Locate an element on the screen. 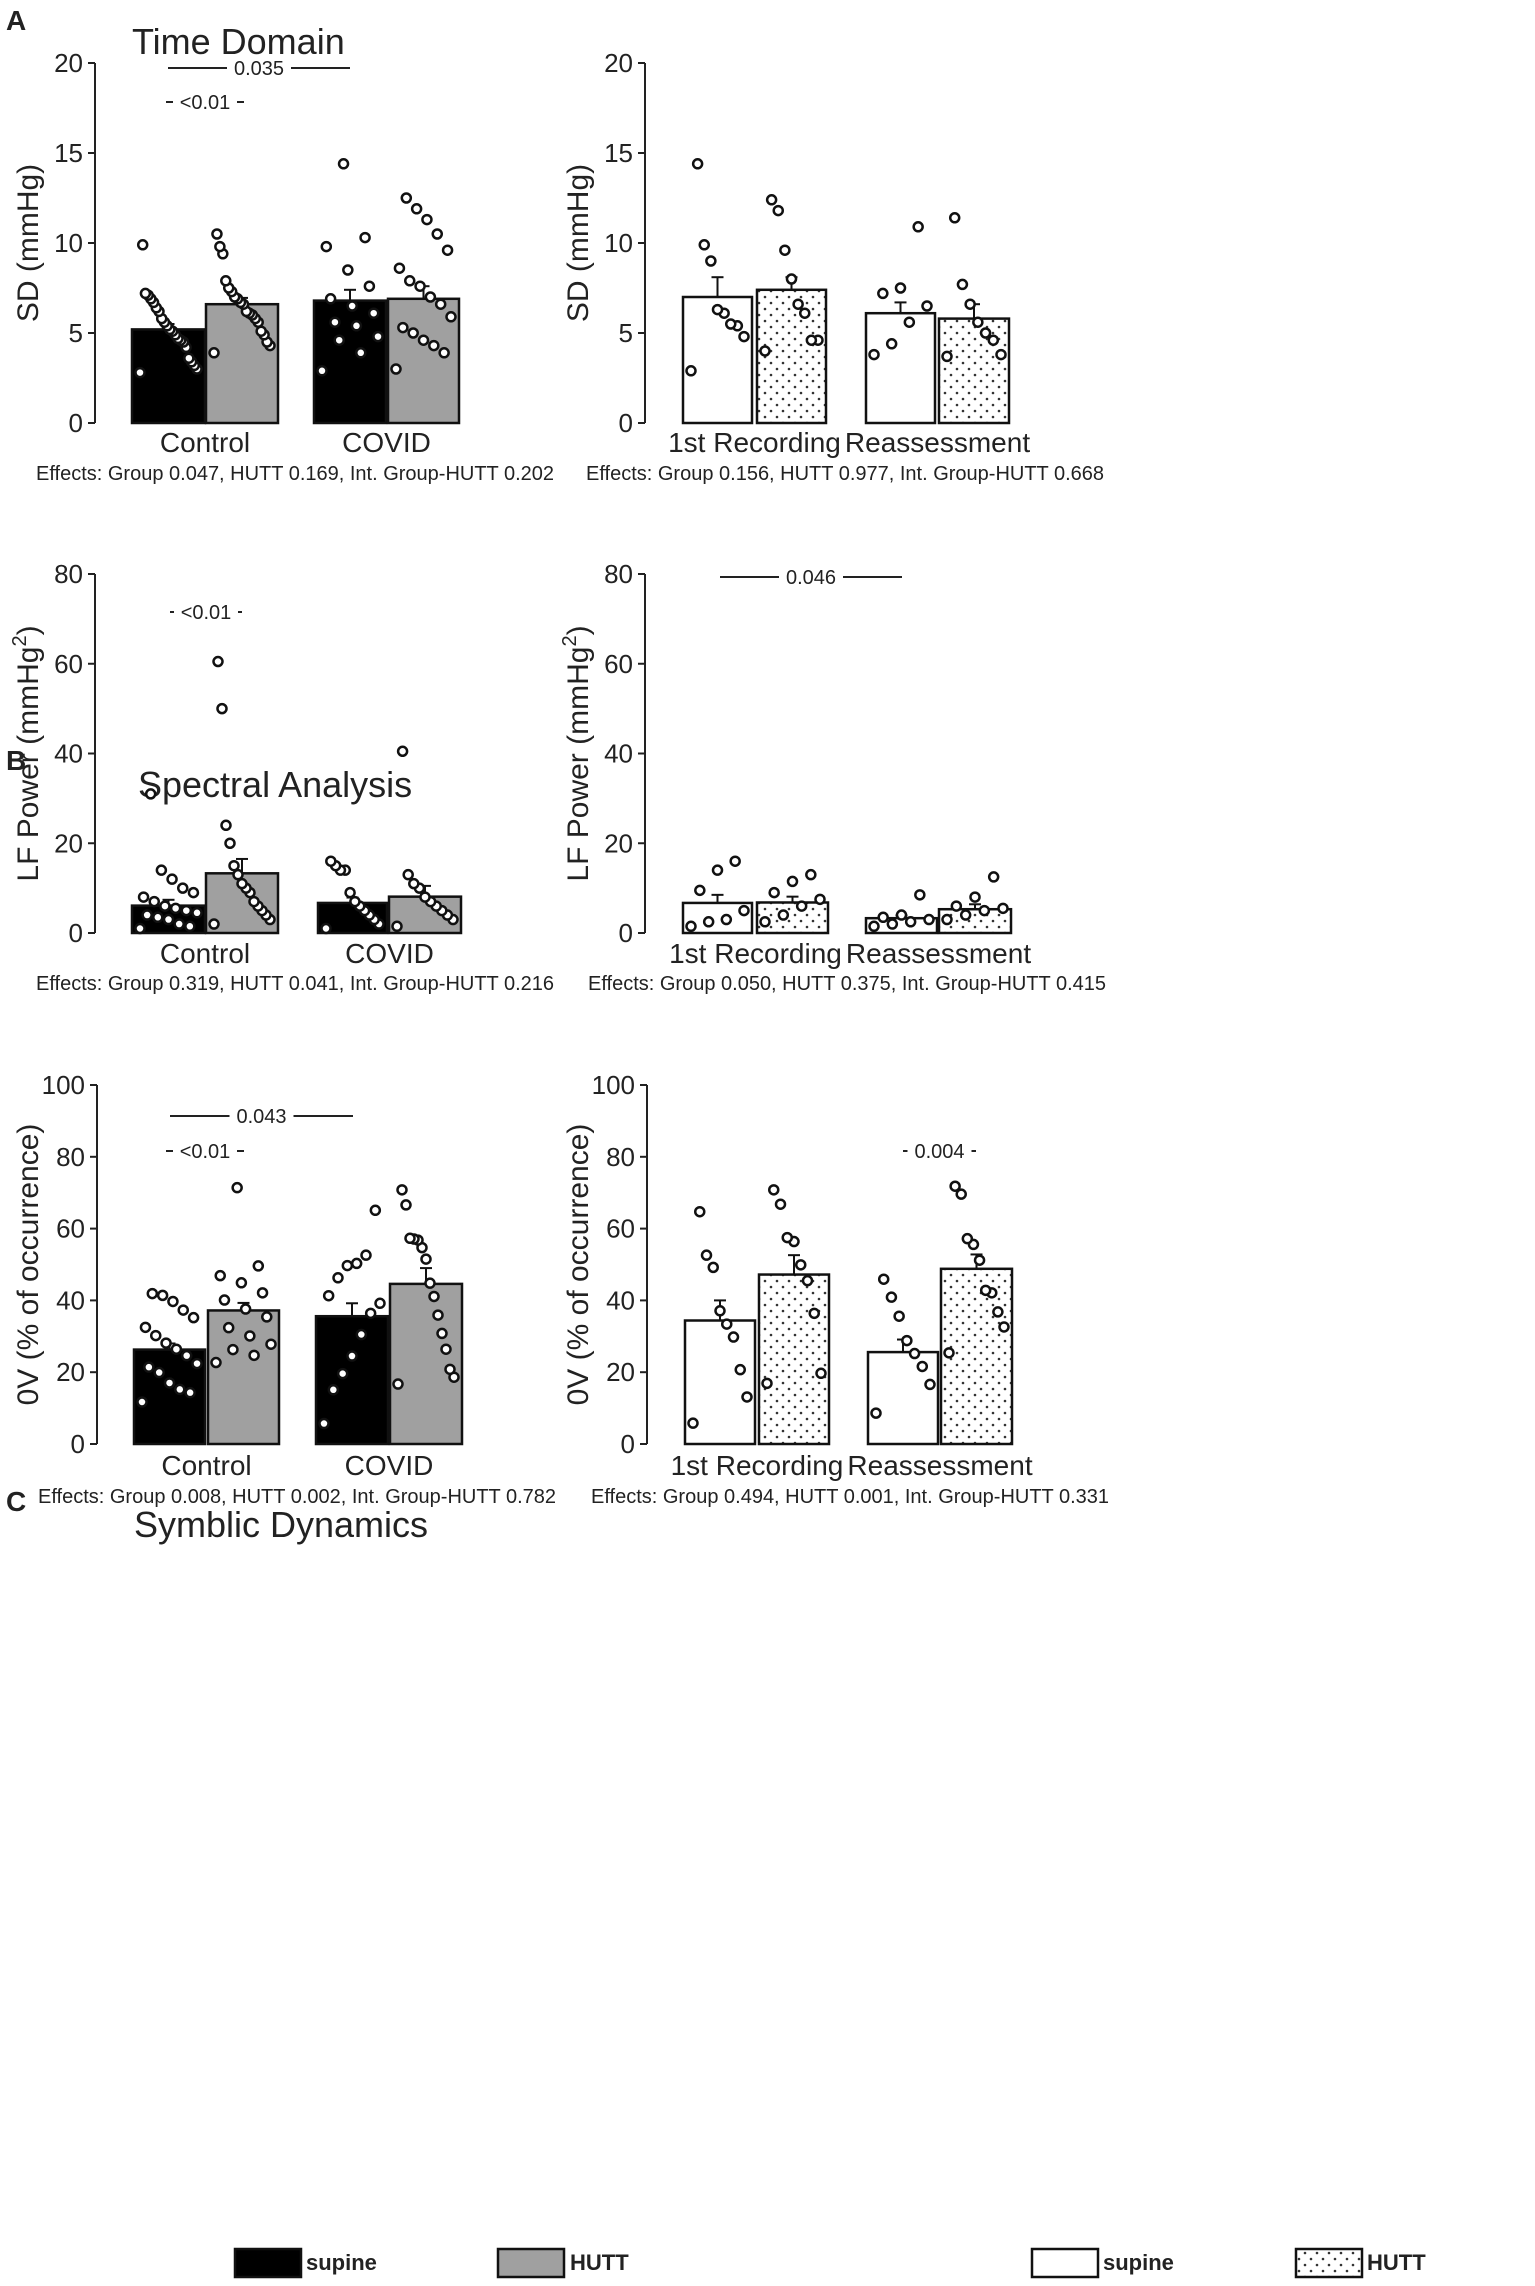 This screenshot has width=1535, height=2286. x-category-label: COVID is located at coordinates (389, 1465).